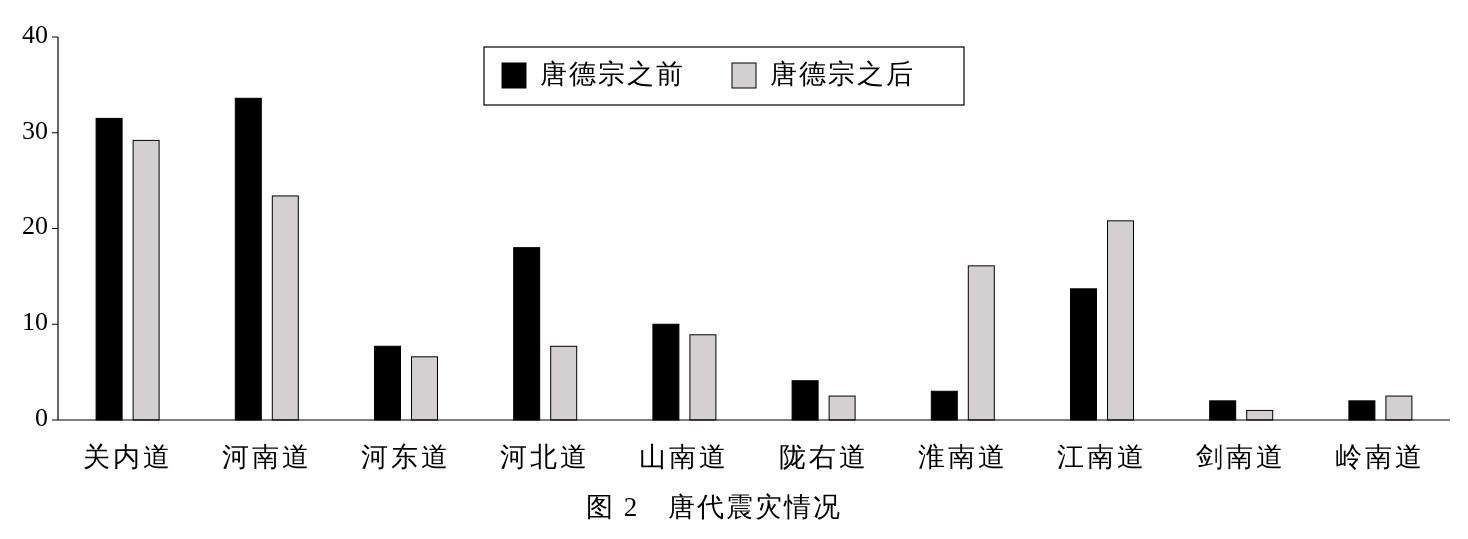 The width and height of the screenshot is (1468, 539). What do you see at coordinates (41, 417) in the screenshot?
I see `y-tick-label: 0` at bounding box center [41, 417].